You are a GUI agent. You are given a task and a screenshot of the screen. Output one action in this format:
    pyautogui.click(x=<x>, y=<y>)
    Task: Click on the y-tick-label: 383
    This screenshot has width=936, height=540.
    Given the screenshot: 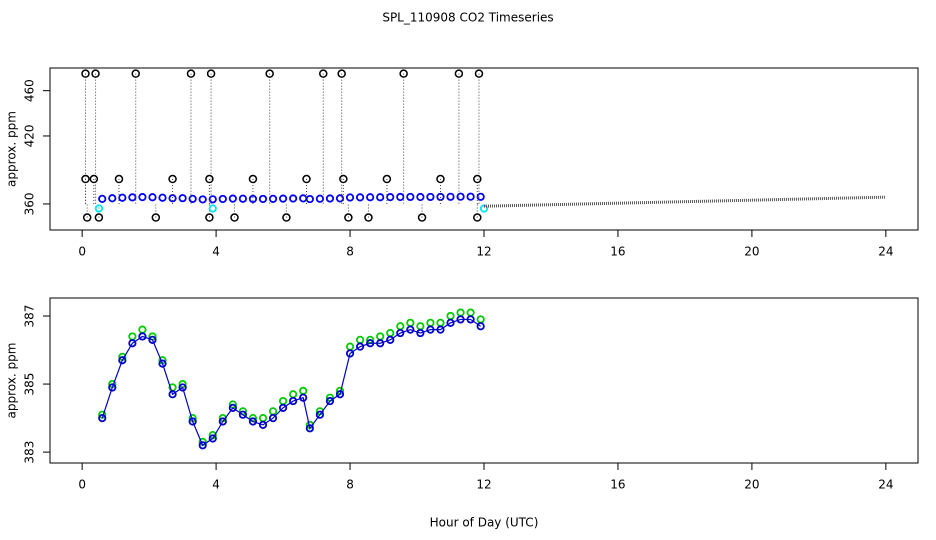 What is the action you would take?
    pyautogui.click(x=30, y=452)
    